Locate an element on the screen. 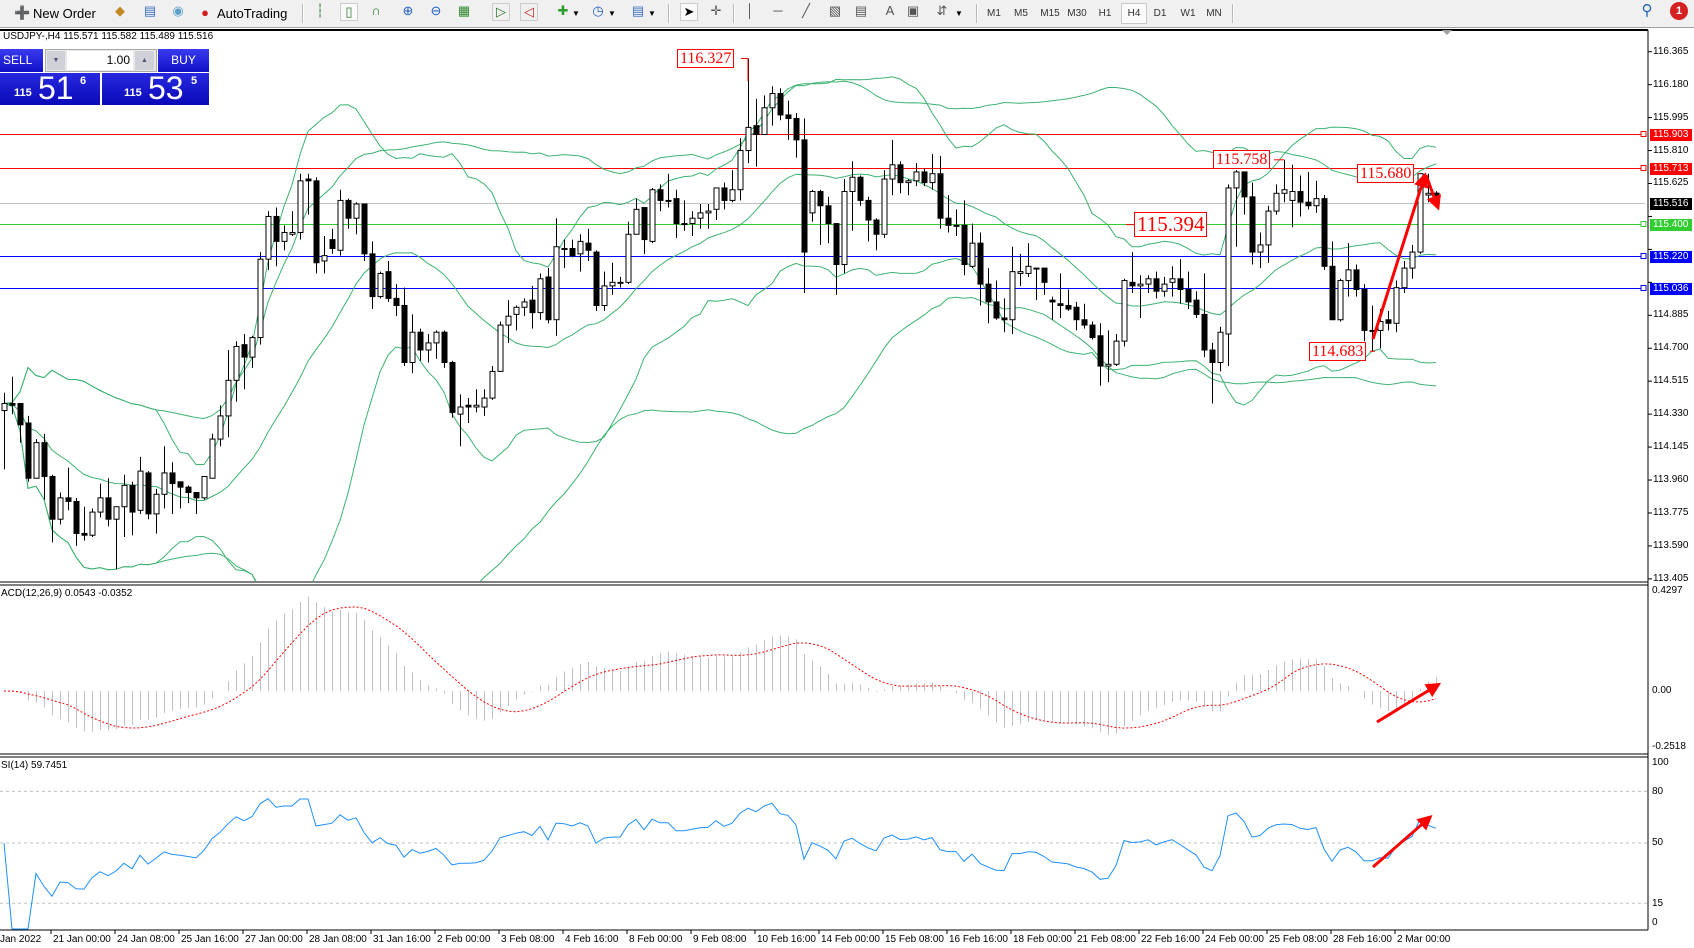 Image resolution: width=1694 pixels, height=948 pixels. timeframe-h1: H1 is located at coordinates (1105, 13).